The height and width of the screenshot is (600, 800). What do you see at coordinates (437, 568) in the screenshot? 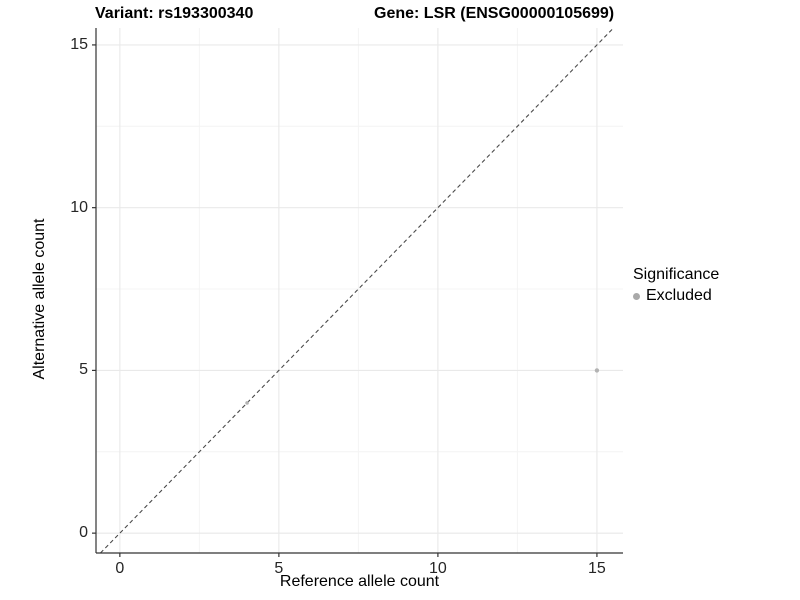
I see `x-tick-label: 10` at bounding box center [437, 568].